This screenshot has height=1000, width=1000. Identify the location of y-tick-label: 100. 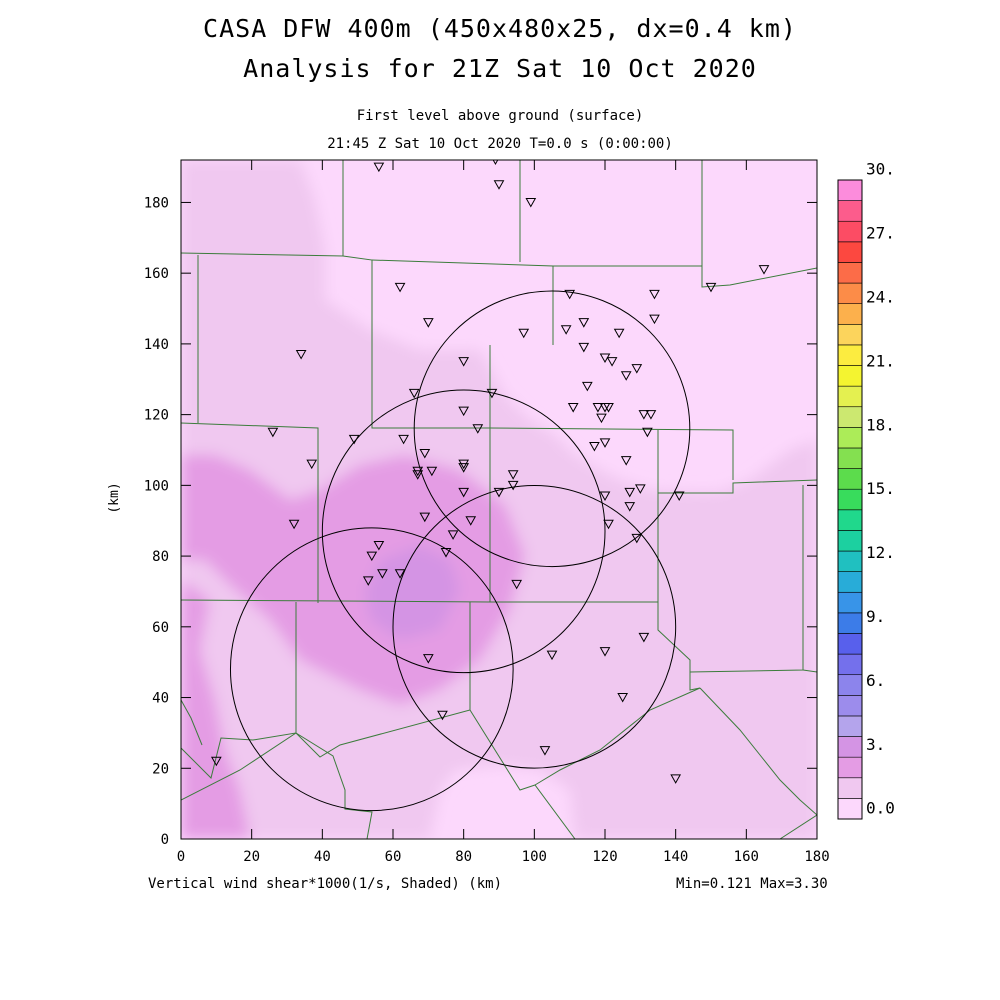
(156, 486).